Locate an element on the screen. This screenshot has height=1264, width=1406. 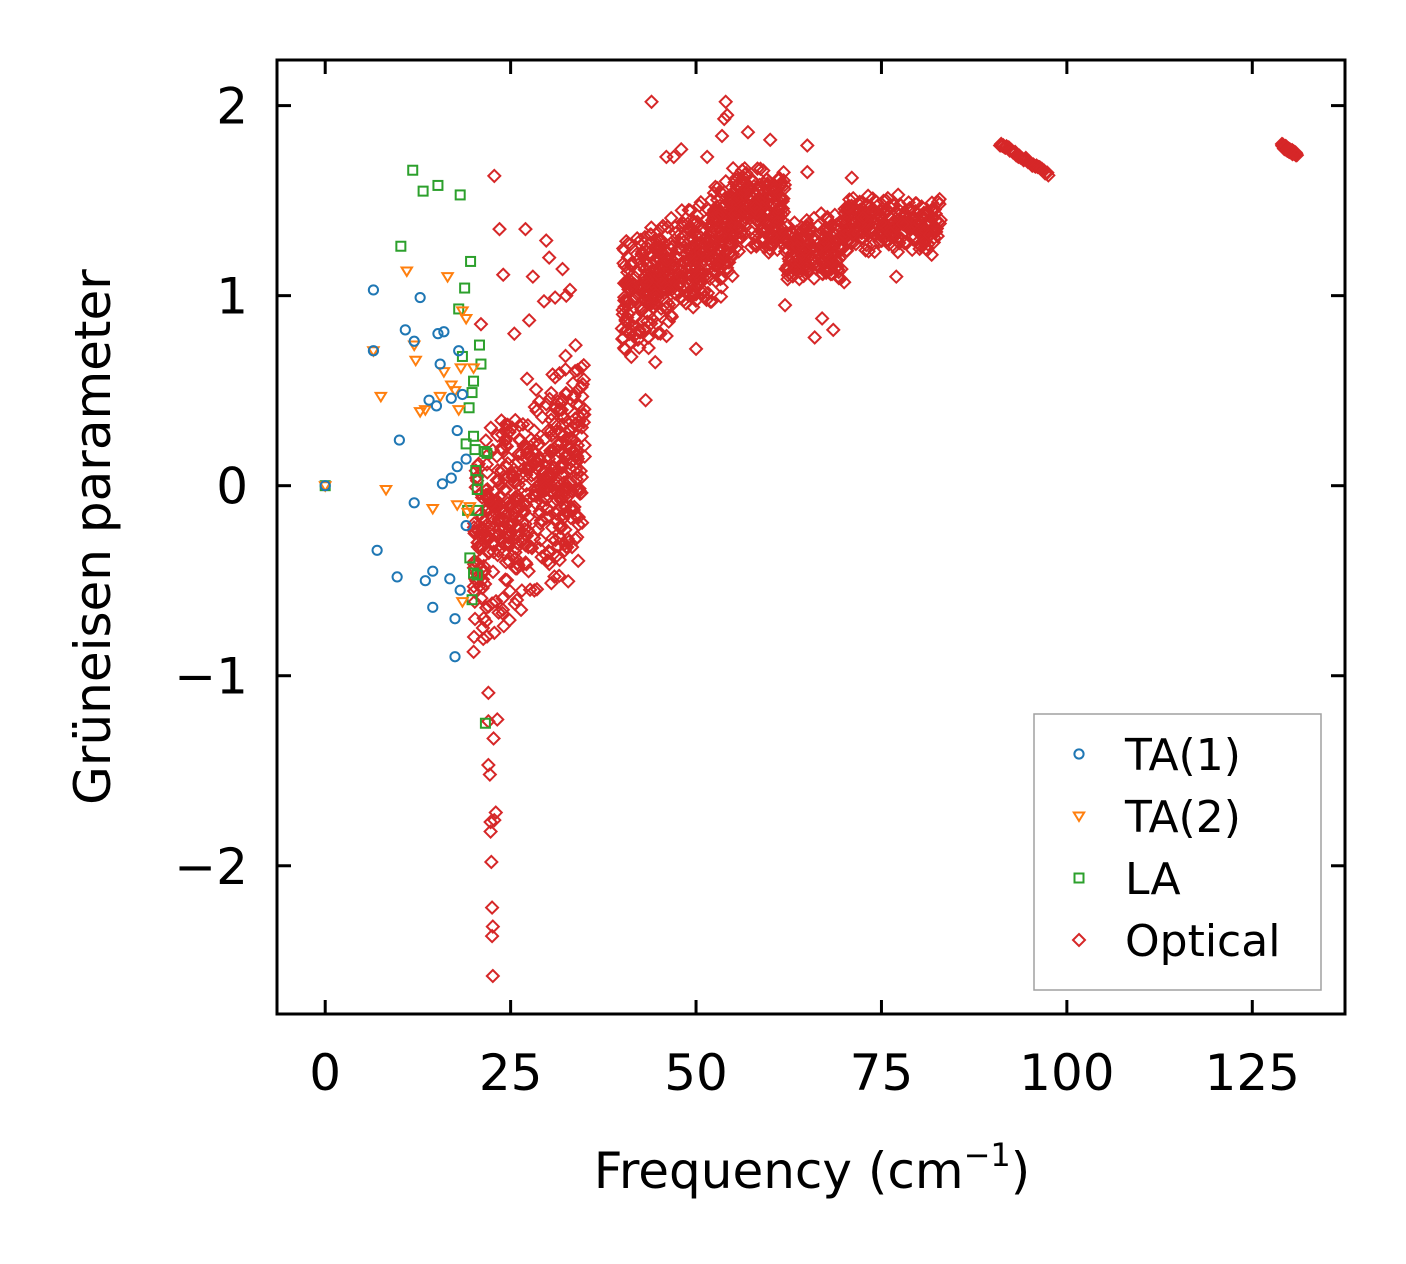
legend-label: TA(1) is located at coordinates (1182, 755).